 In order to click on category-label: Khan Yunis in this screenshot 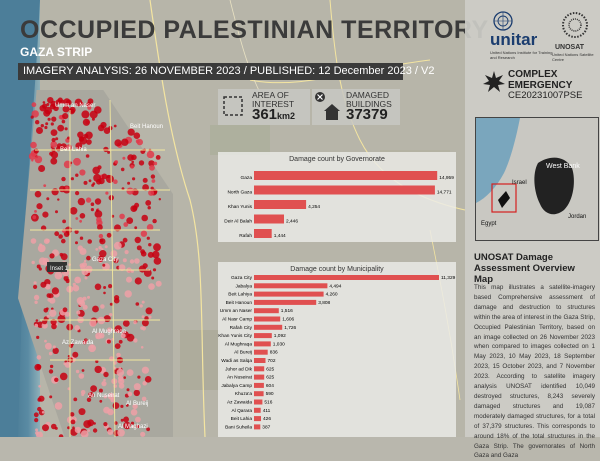, I will do `click(240, 207)`.